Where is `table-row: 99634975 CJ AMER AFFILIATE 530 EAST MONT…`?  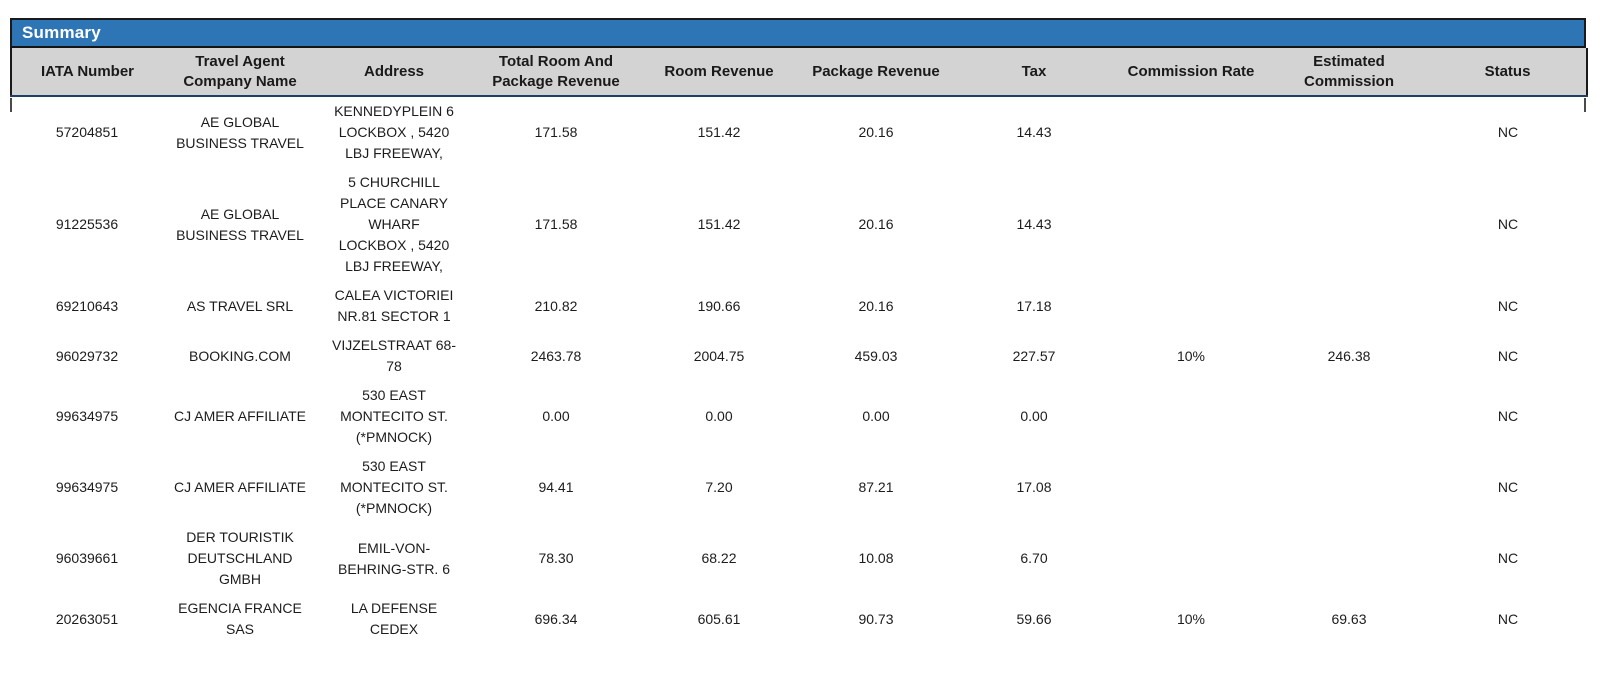
table-row: 99634975 CJ AMER AFFILIATE 530 EAST MONT… is located at coordinates (799, 487).